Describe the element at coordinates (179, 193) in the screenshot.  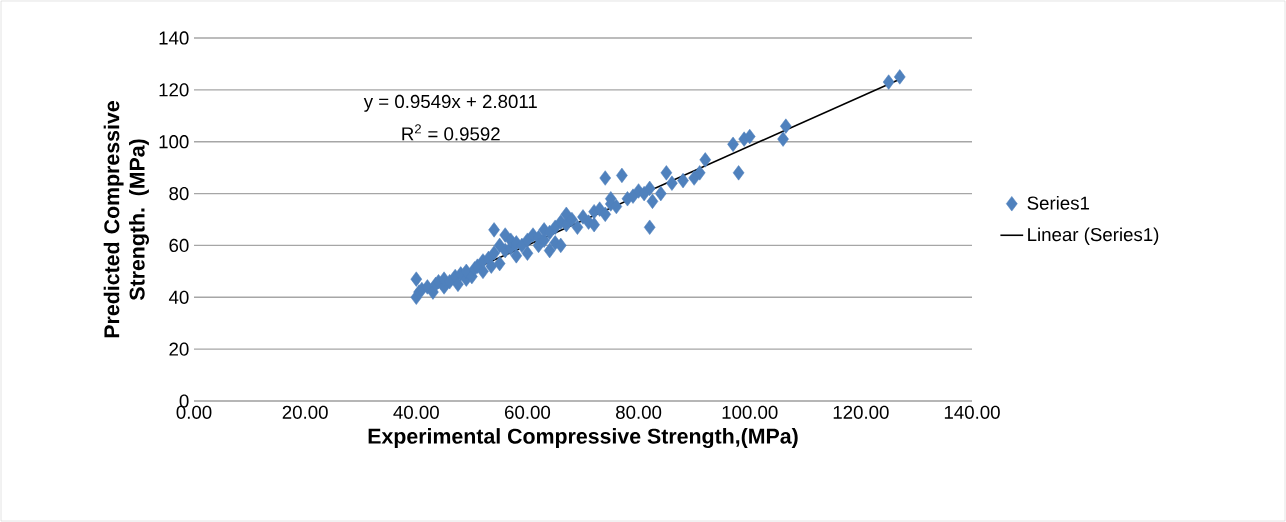
I see `y-tick-label: 80` at that location.